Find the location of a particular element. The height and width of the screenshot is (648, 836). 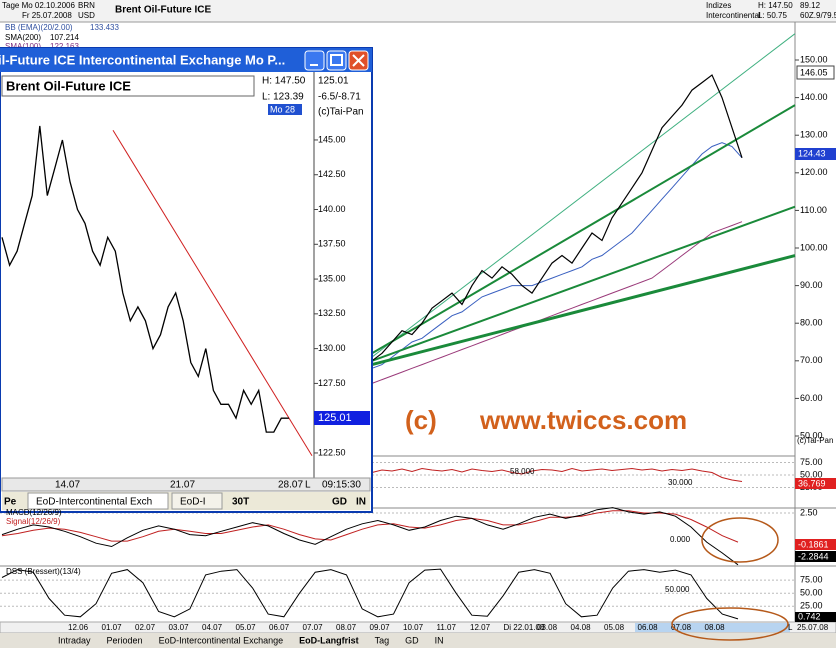

y-tick-label: 132.50 is located at coordinates (332, 313).